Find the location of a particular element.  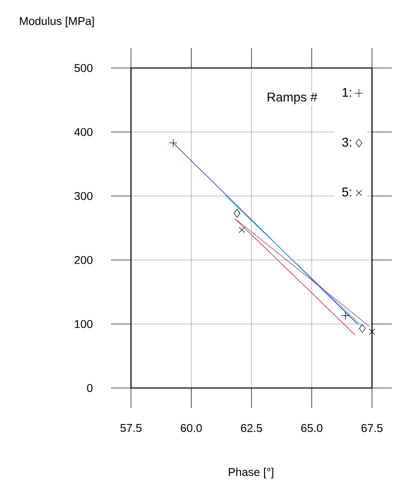

legend-label: 3: is located at coordinates (347, 142).